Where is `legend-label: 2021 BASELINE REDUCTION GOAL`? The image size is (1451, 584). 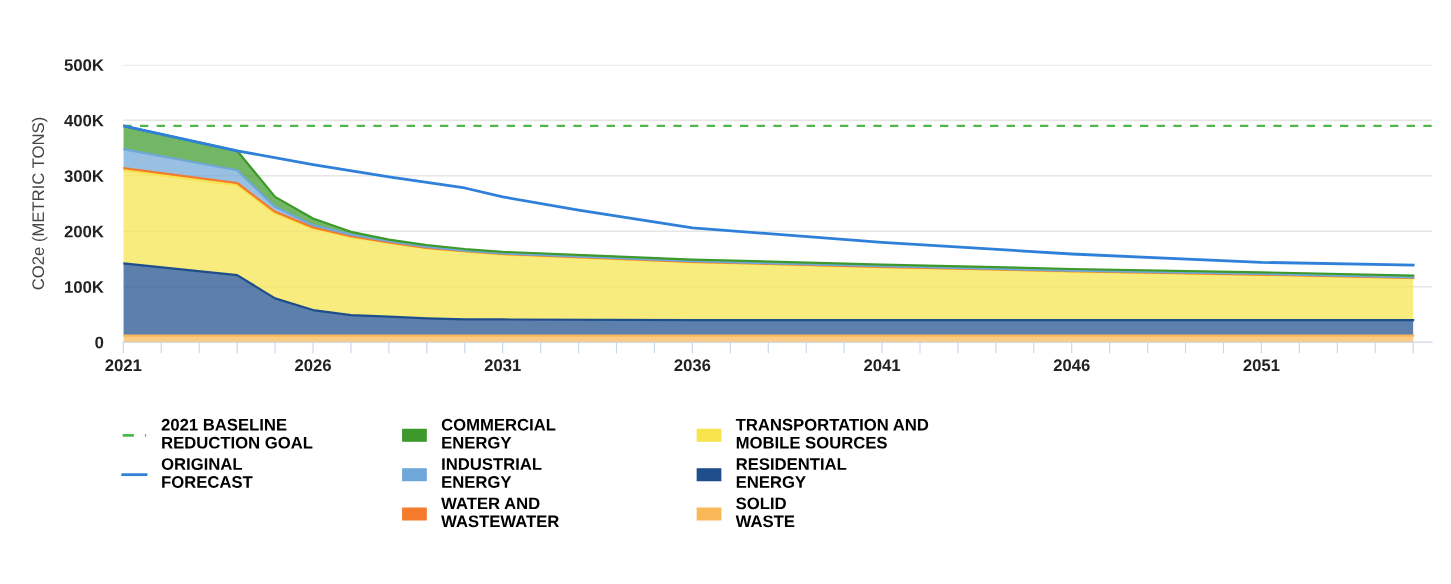 legend-label: 2021 BASELINE REDUCTION GOAL is located at coordinates (237, 433).